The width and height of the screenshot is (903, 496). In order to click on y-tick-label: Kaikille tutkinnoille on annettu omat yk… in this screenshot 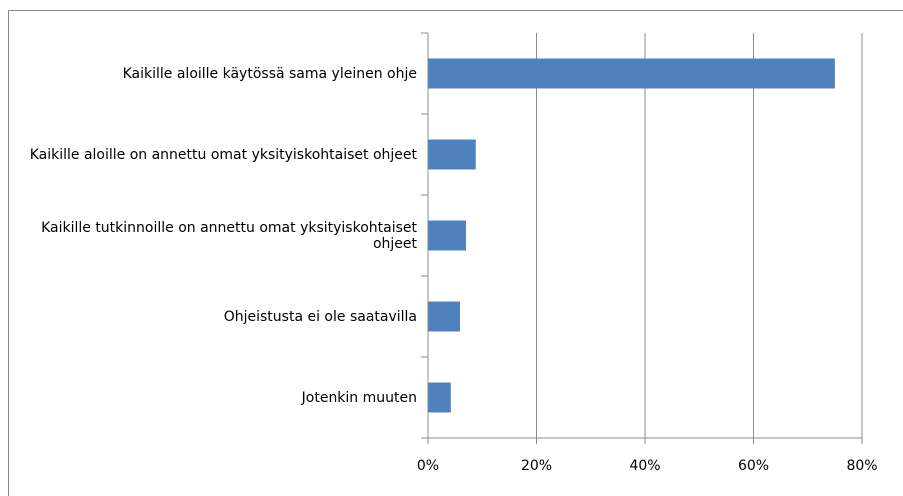, I will do `click(229, 235)`.